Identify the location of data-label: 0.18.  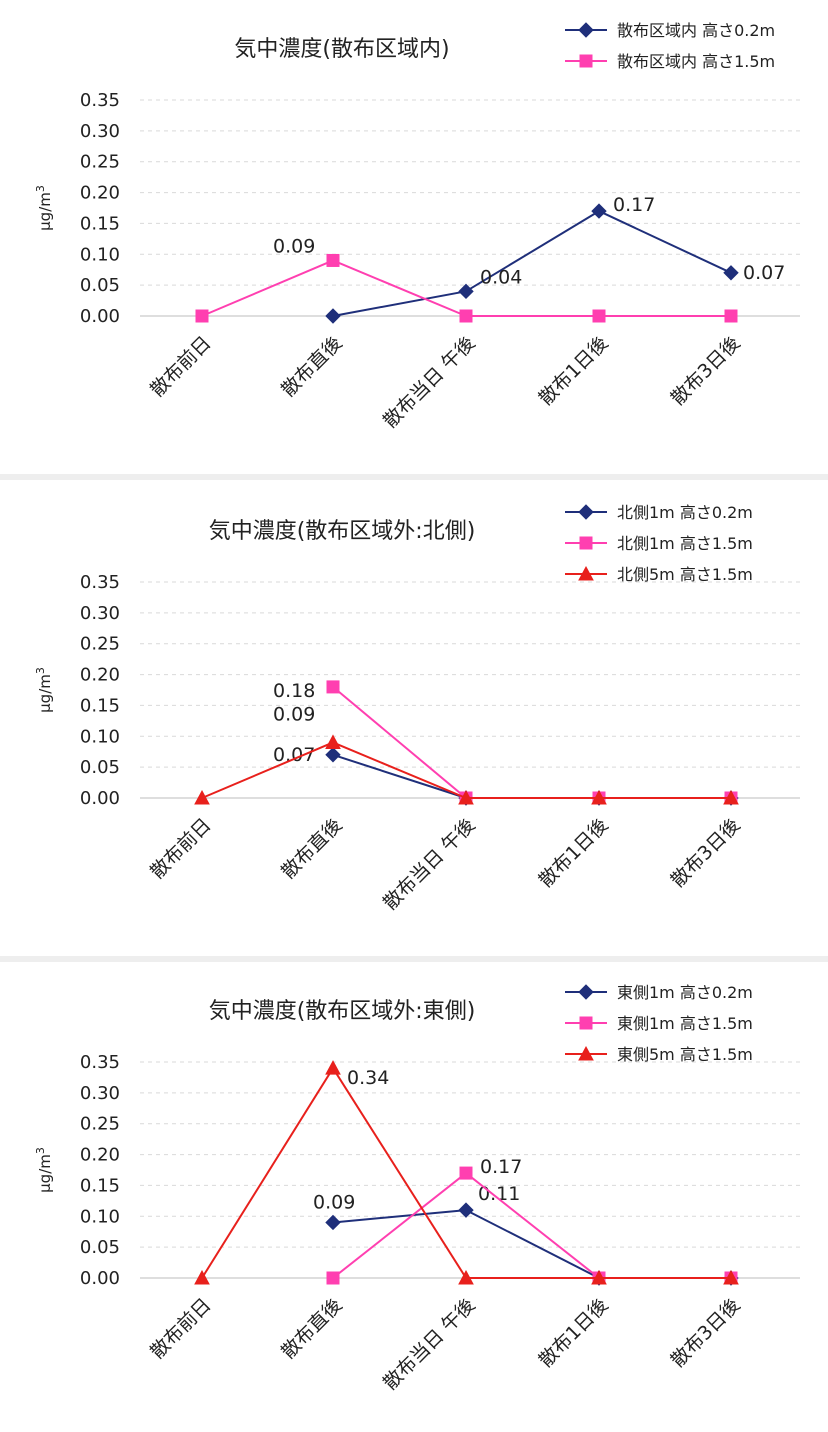
(294, 691).